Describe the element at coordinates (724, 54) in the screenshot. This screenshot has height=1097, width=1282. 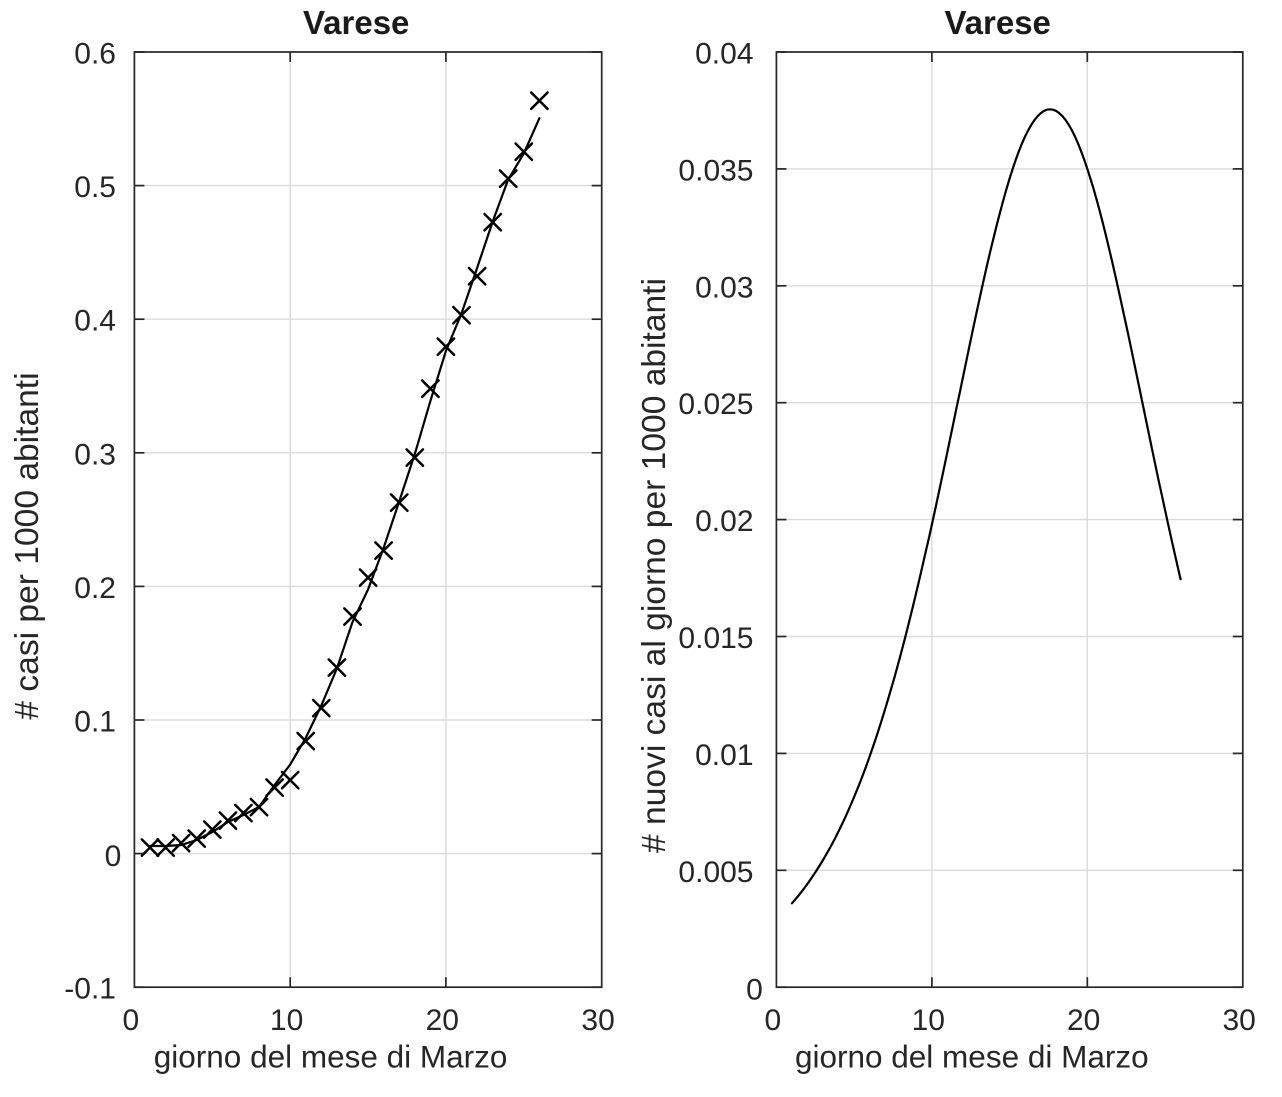
I see `svg-text: 0.04` at that location.